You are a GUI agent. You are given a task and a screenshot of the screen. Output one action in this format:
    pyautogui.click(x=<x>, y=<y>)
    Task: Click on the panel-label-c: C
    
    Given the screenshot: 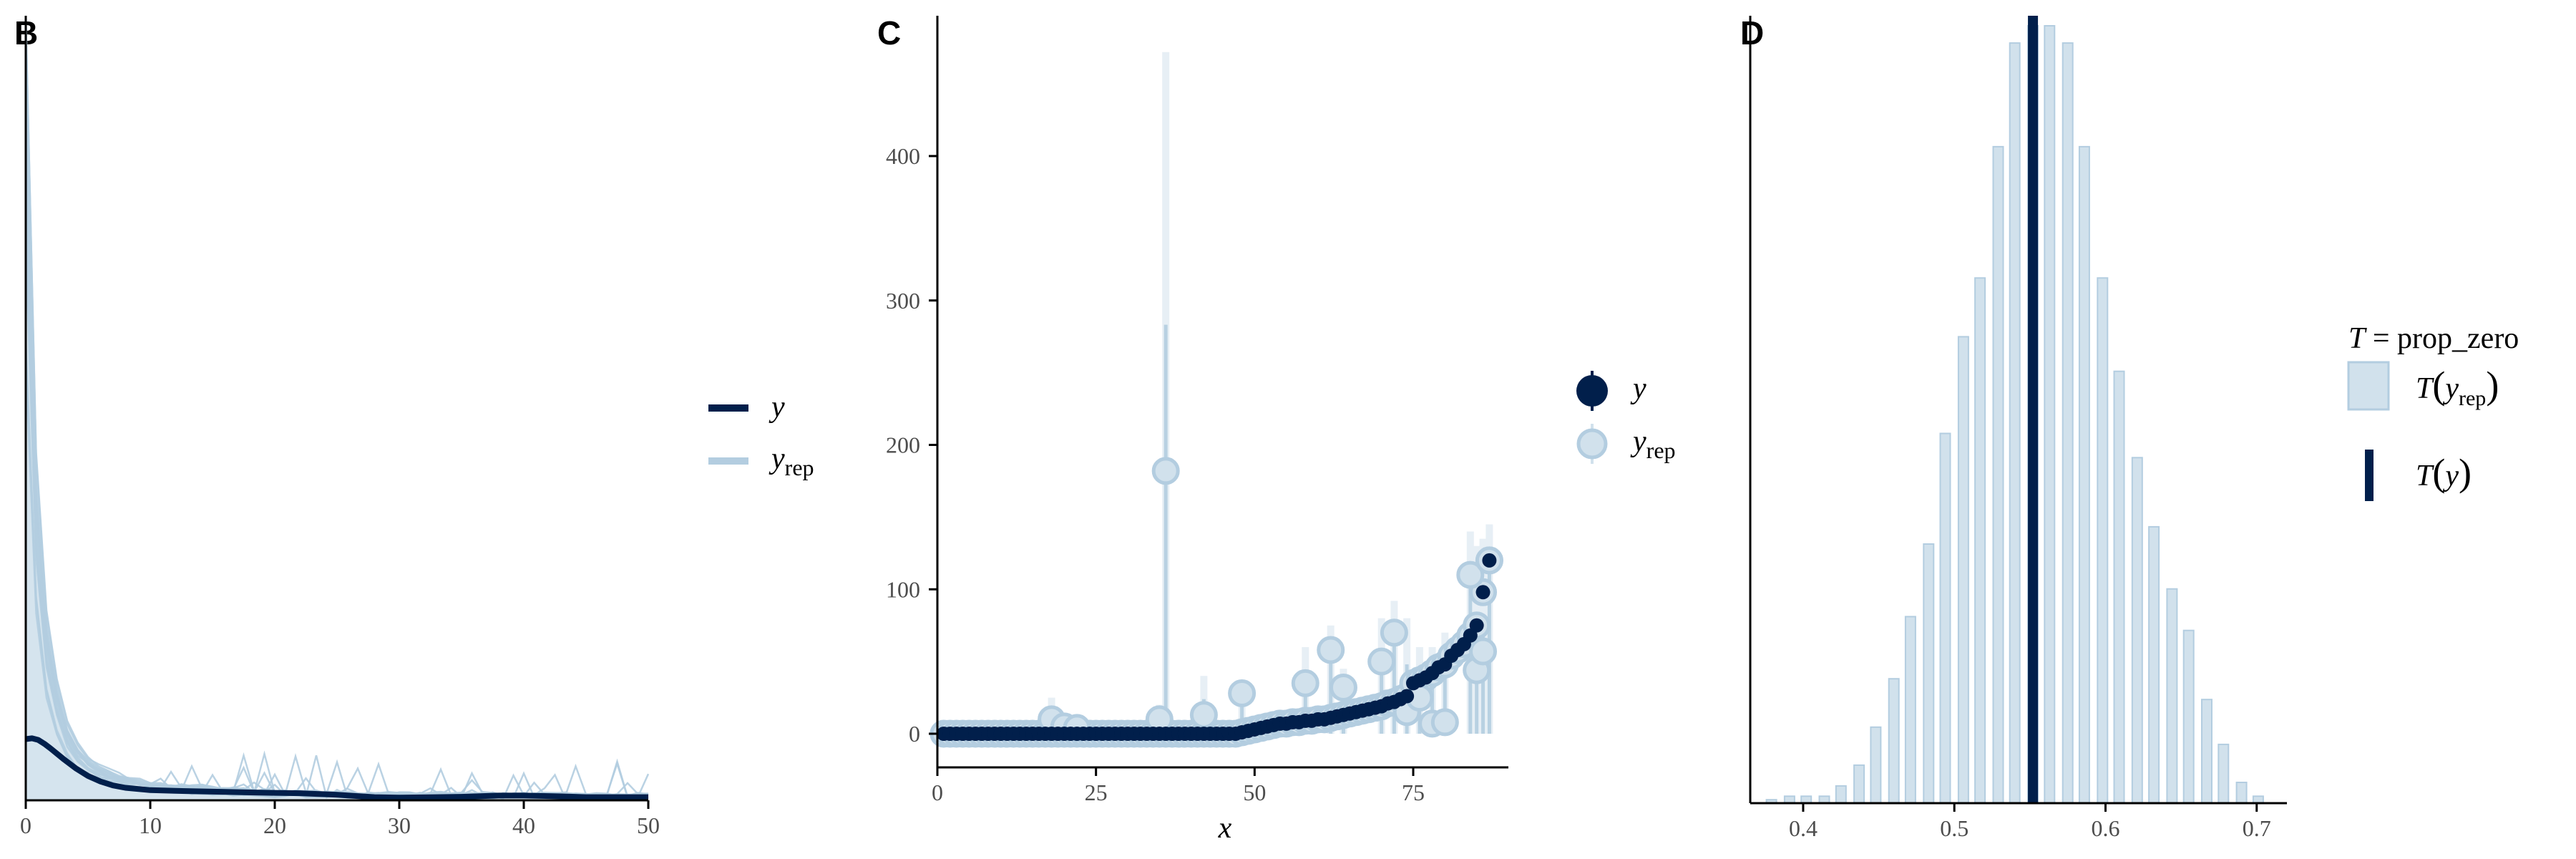 What is the action you would take?
    pyautogui.click(x=889, y=33)
    